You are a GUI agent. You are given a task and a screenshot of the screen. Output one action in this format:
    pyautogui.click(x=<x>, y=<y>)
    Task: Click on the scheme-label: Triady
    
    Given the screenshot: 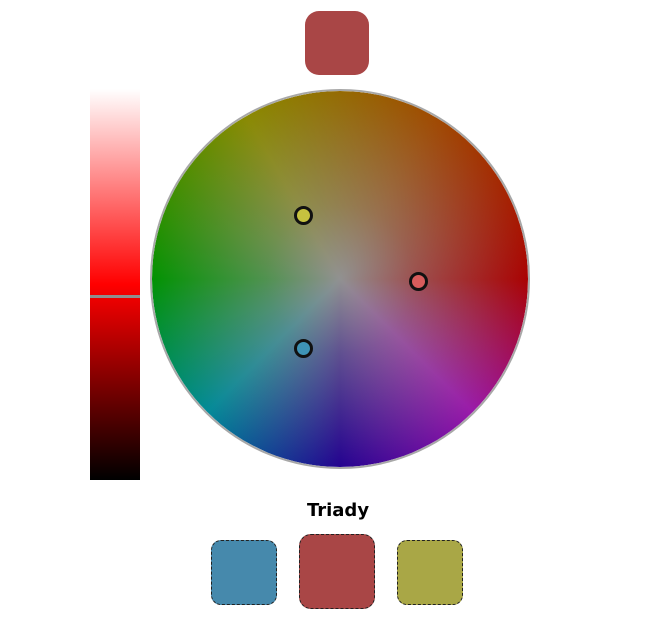 What is the action you would take?
    pyautogui.click(x=338, y=510)
    